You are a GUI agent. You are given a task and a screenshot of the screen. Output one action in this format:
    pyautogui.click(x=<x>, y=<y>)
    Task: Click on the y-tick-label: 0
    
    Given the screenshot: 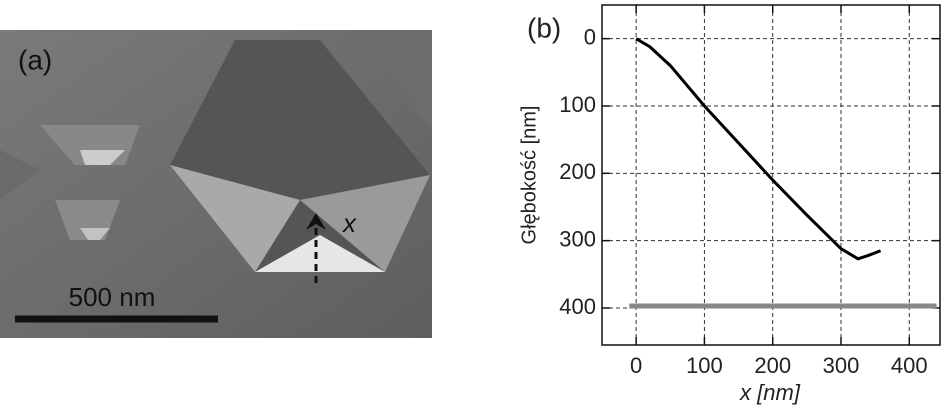 What is the action you would take?
    pyautogui.click(x=590, y=36)
    